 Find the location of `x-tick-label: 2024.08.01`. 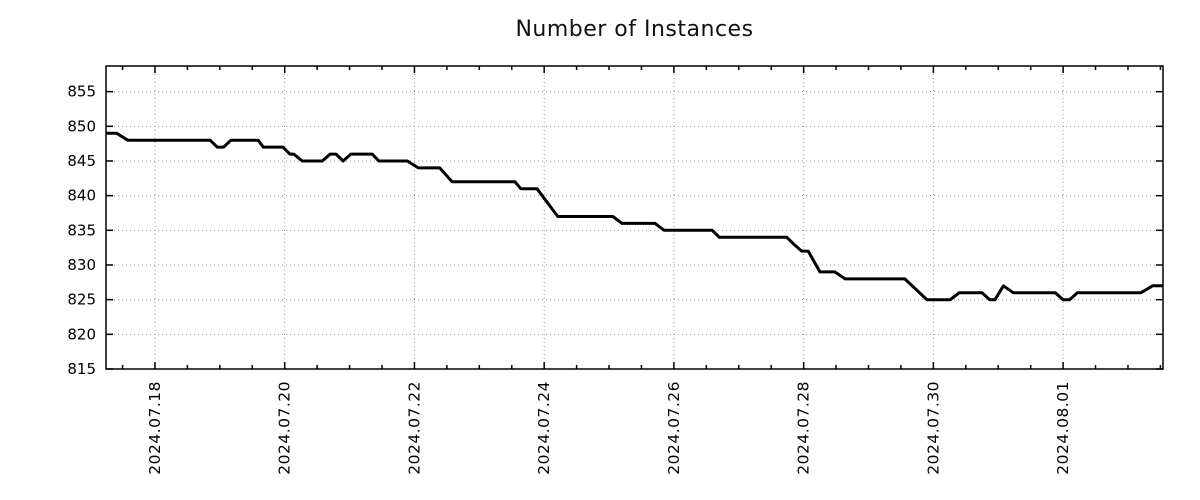

x-tick-label: 2024.08.01 is located at coordinates (1063, 428).